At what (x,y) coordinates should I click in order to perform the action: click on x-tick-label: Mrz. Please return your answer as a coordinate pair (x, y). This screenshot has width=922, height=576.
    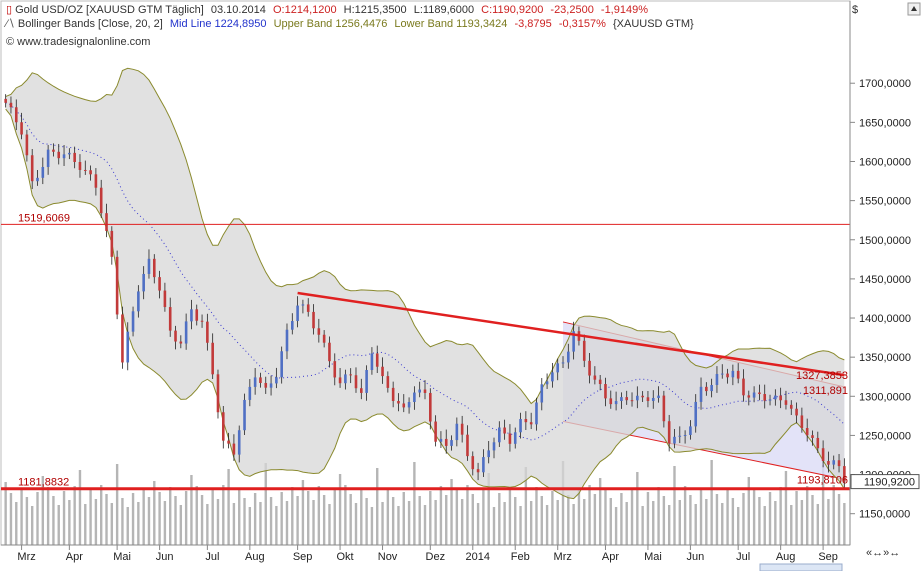
    Looking at the image, I should click on (26, 557).